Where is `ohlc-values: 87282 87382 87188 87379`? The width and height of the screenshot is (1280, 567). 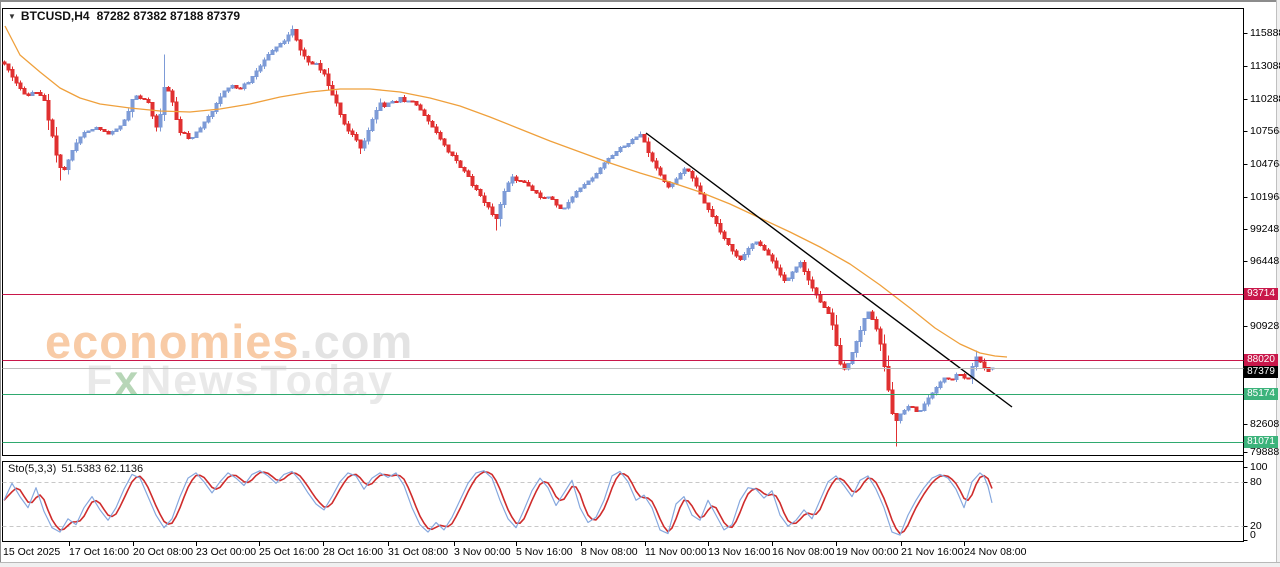 ohlc-values: 87282 87382 87188 87379 is located at coordinates (168, 16).